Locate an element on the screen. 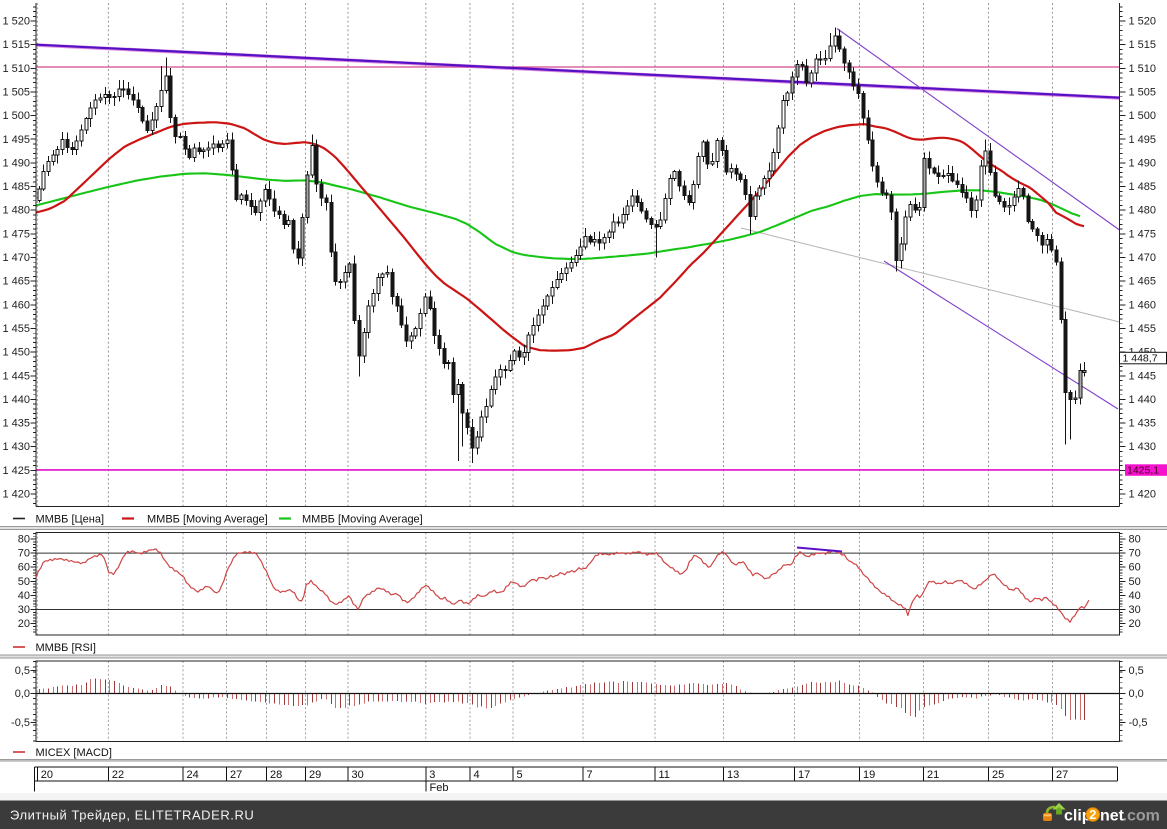 Image resolution: width=1167 pixels, height=829 pixels. svg-text: 17 is located at coordinates (804, 775).